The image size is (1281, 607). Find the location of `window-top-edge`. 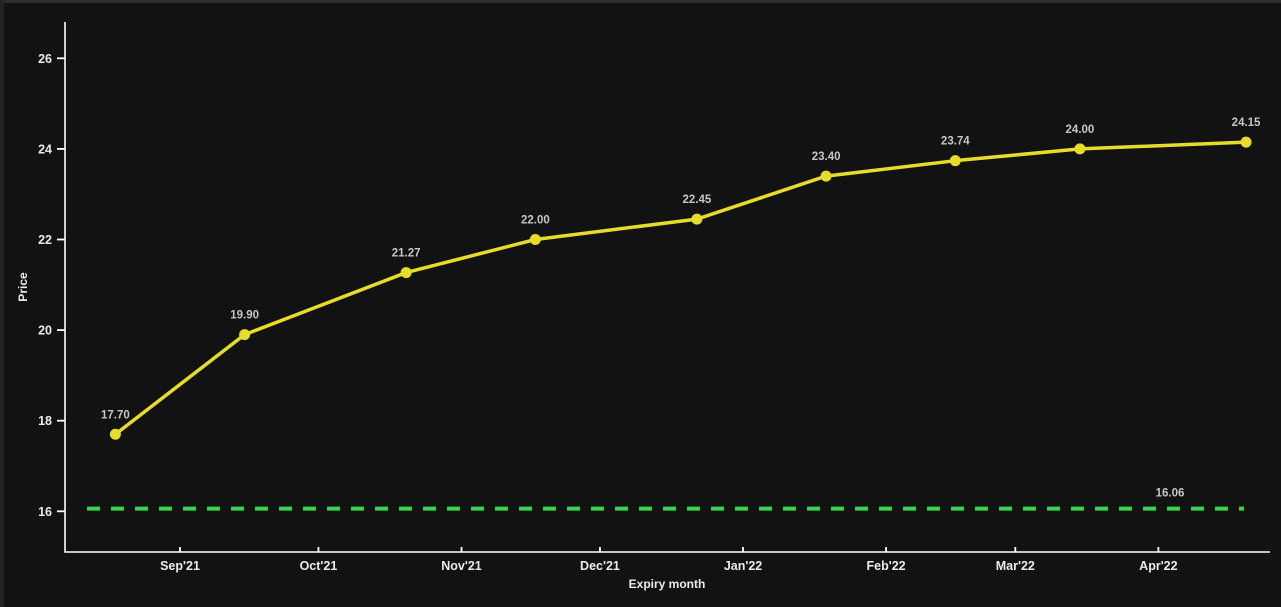

window-top-edge is located at coordinates (640, 1).